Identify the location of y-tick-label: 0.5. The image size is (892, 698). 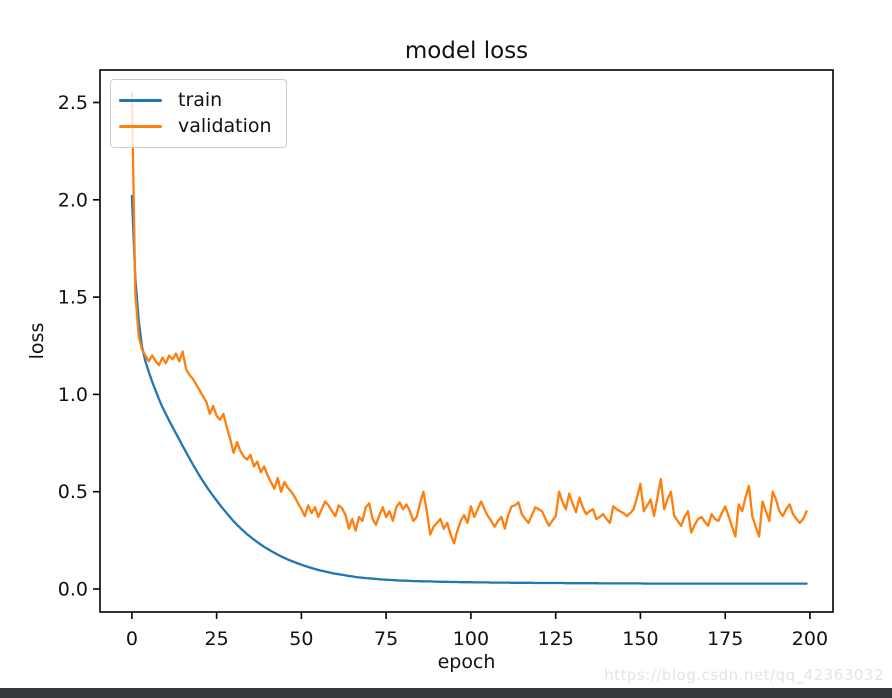
(73, 492).